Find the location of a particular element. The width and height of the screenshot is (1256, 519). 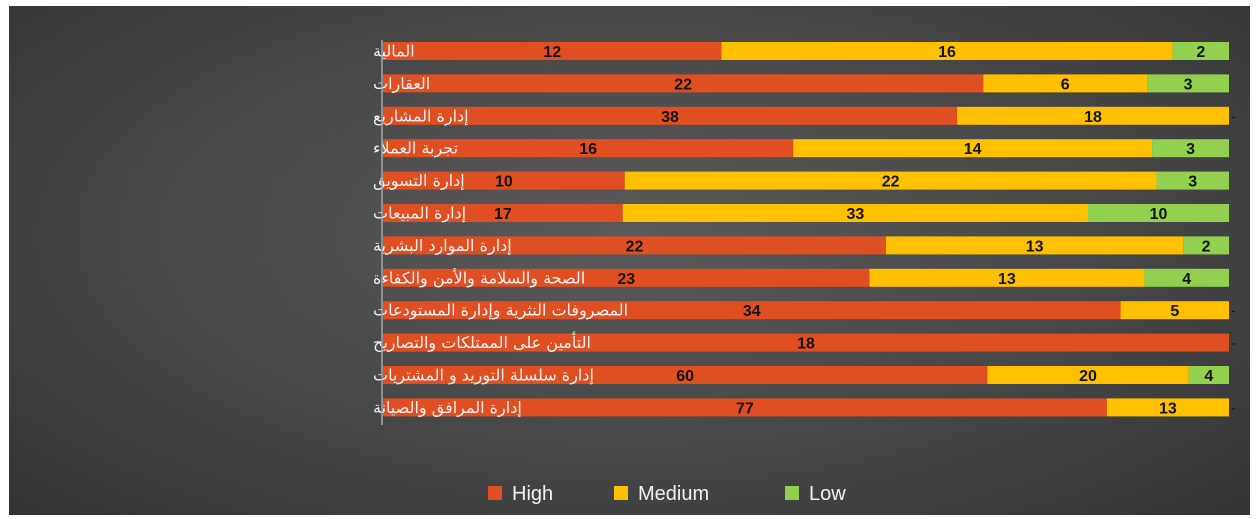

legend-swatch-low is located at coordinates (792, 493).